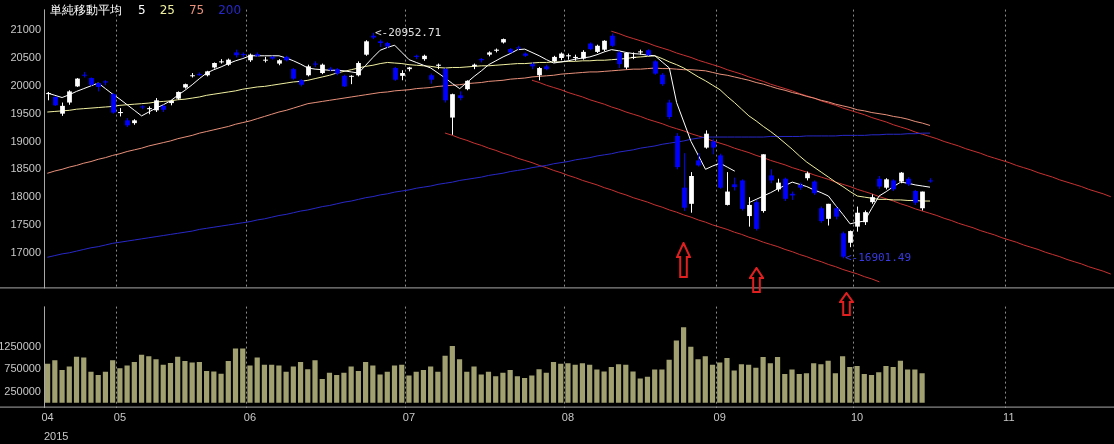 Image resolution: width=1114 pixels, height=444 pixels. I want to click on y-tick-label: 250000, so click(22, 390).